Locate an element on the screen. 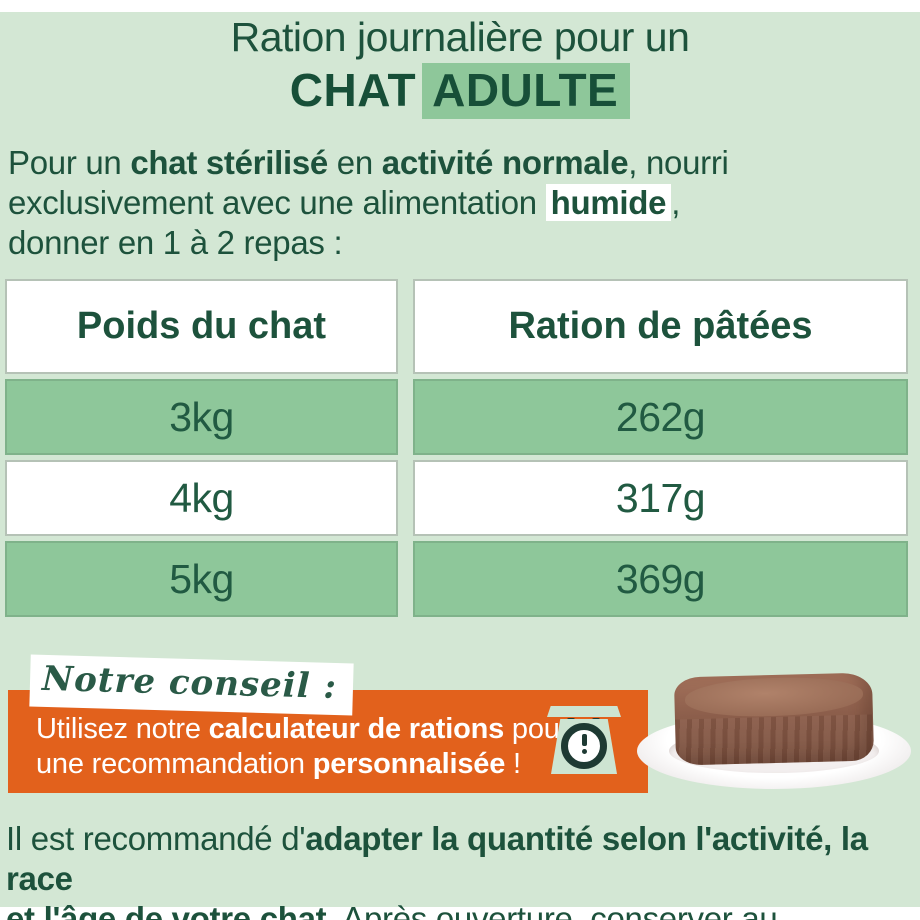 Image resolution: width=920 pixels, height=920 pixels. table-row-1-weight: 3kg is located at coordinates (201, 417).